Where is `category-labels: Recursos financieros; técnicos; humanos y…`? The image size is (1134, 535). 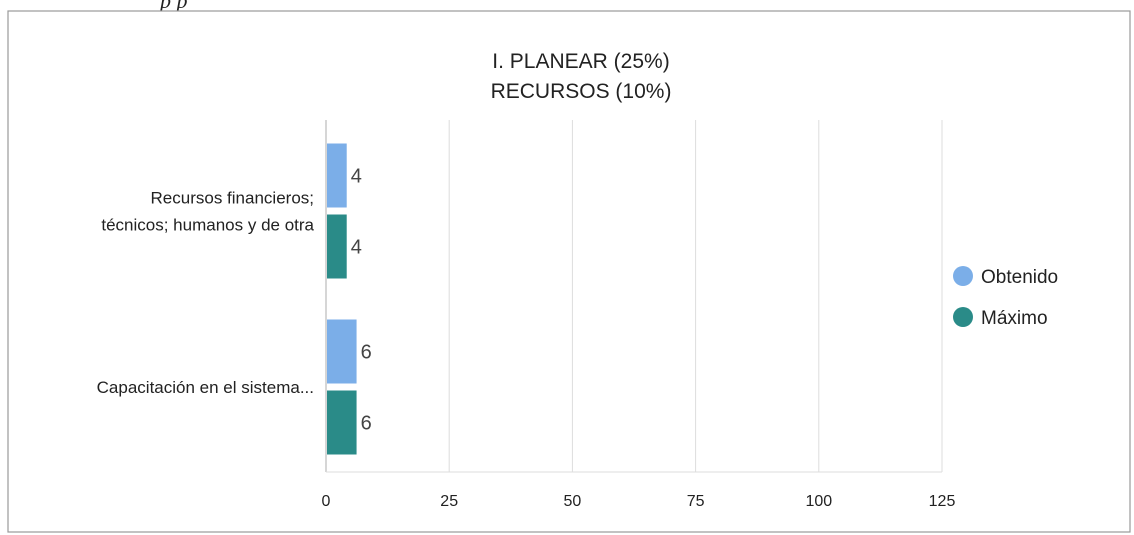
category-labels: Recursos financieros; técnicos; humanos y… is located at coordinates (206, 293).